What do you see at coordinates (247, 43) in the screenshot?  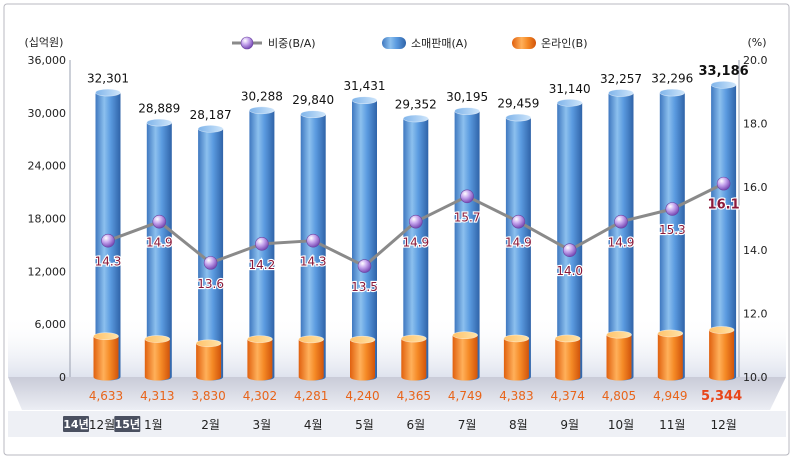 I see `legend-ratio-marker` at bounding box center [247, 43].